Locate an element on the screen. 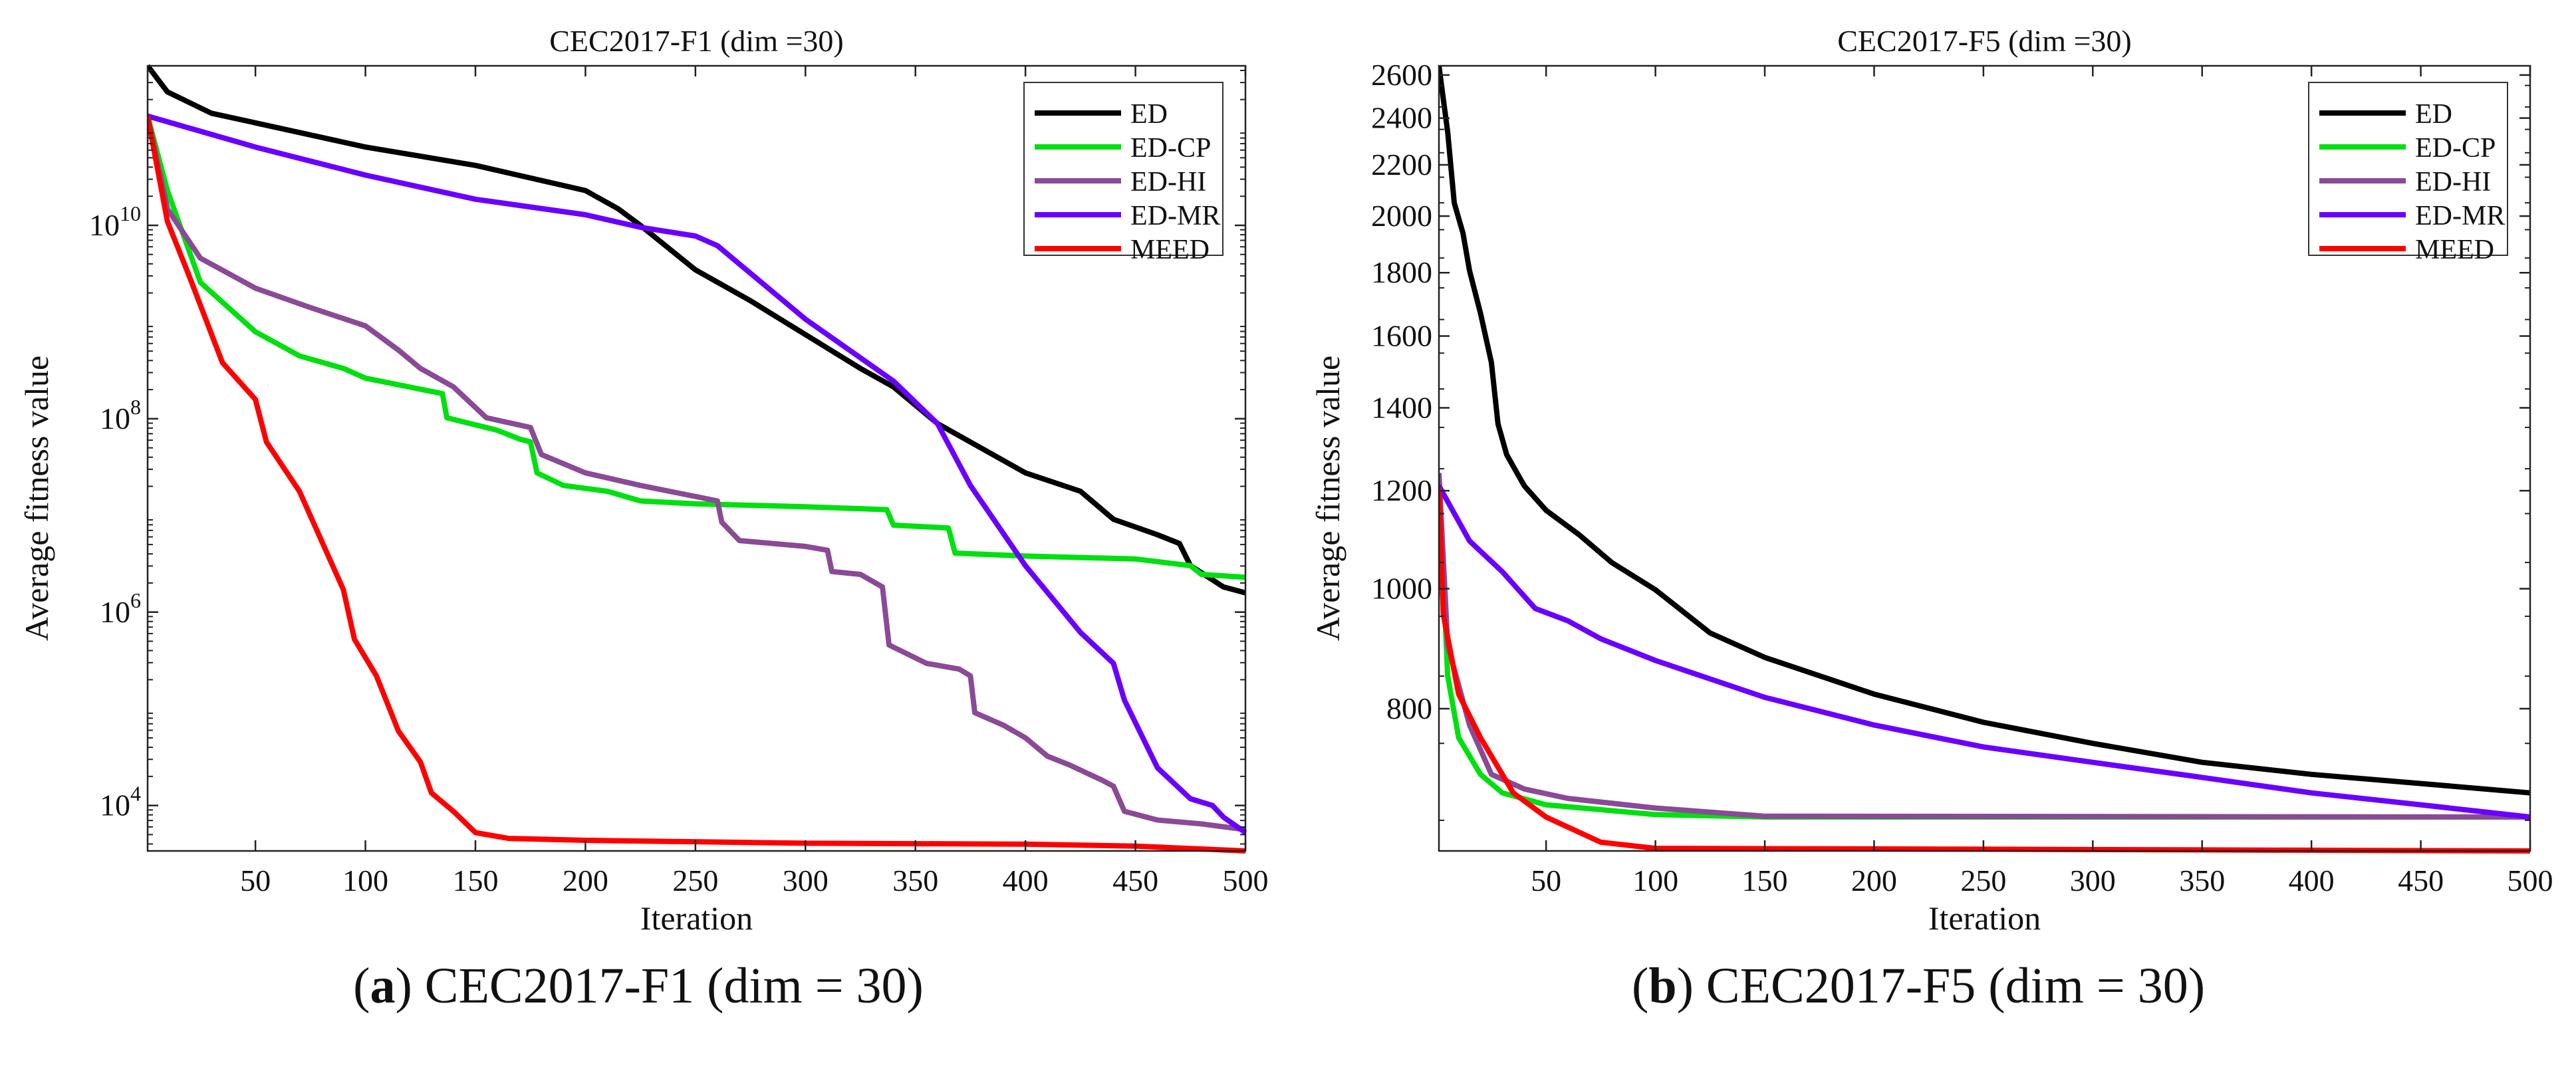 The image size is (2576, 1065). y-tick-label: 1600 is located at coordinates (1402, 335).